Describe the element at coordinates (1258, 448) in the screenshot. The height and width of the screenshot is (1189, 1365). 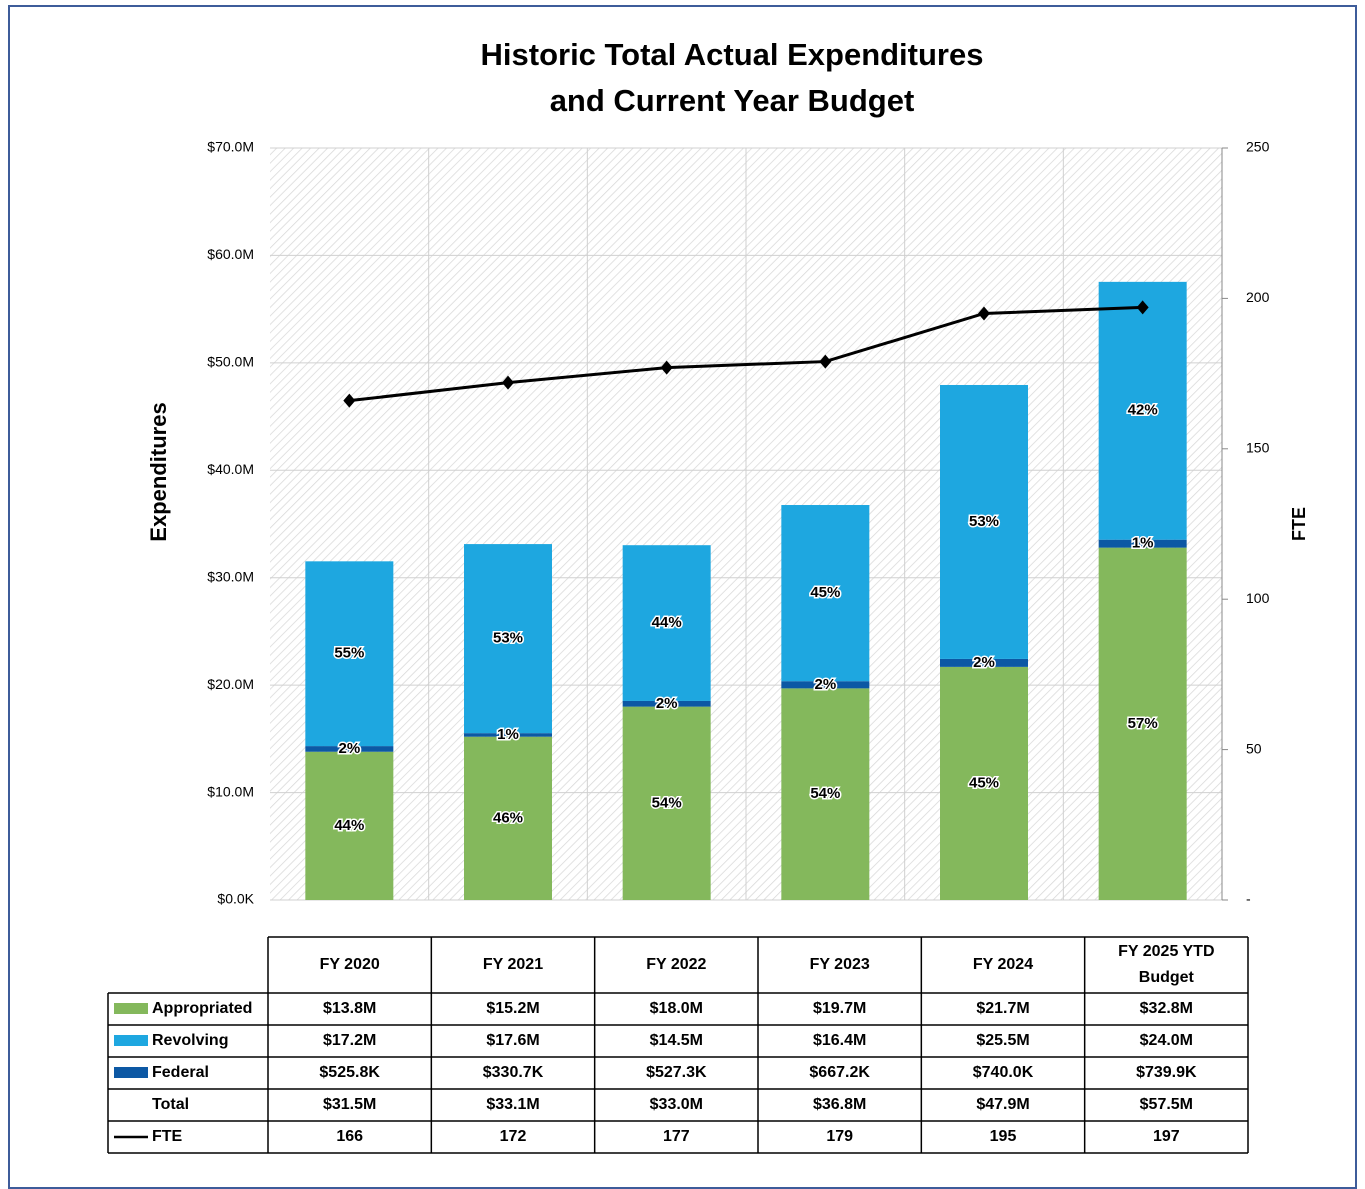
I see `y2-tick-label: 150` at that location.